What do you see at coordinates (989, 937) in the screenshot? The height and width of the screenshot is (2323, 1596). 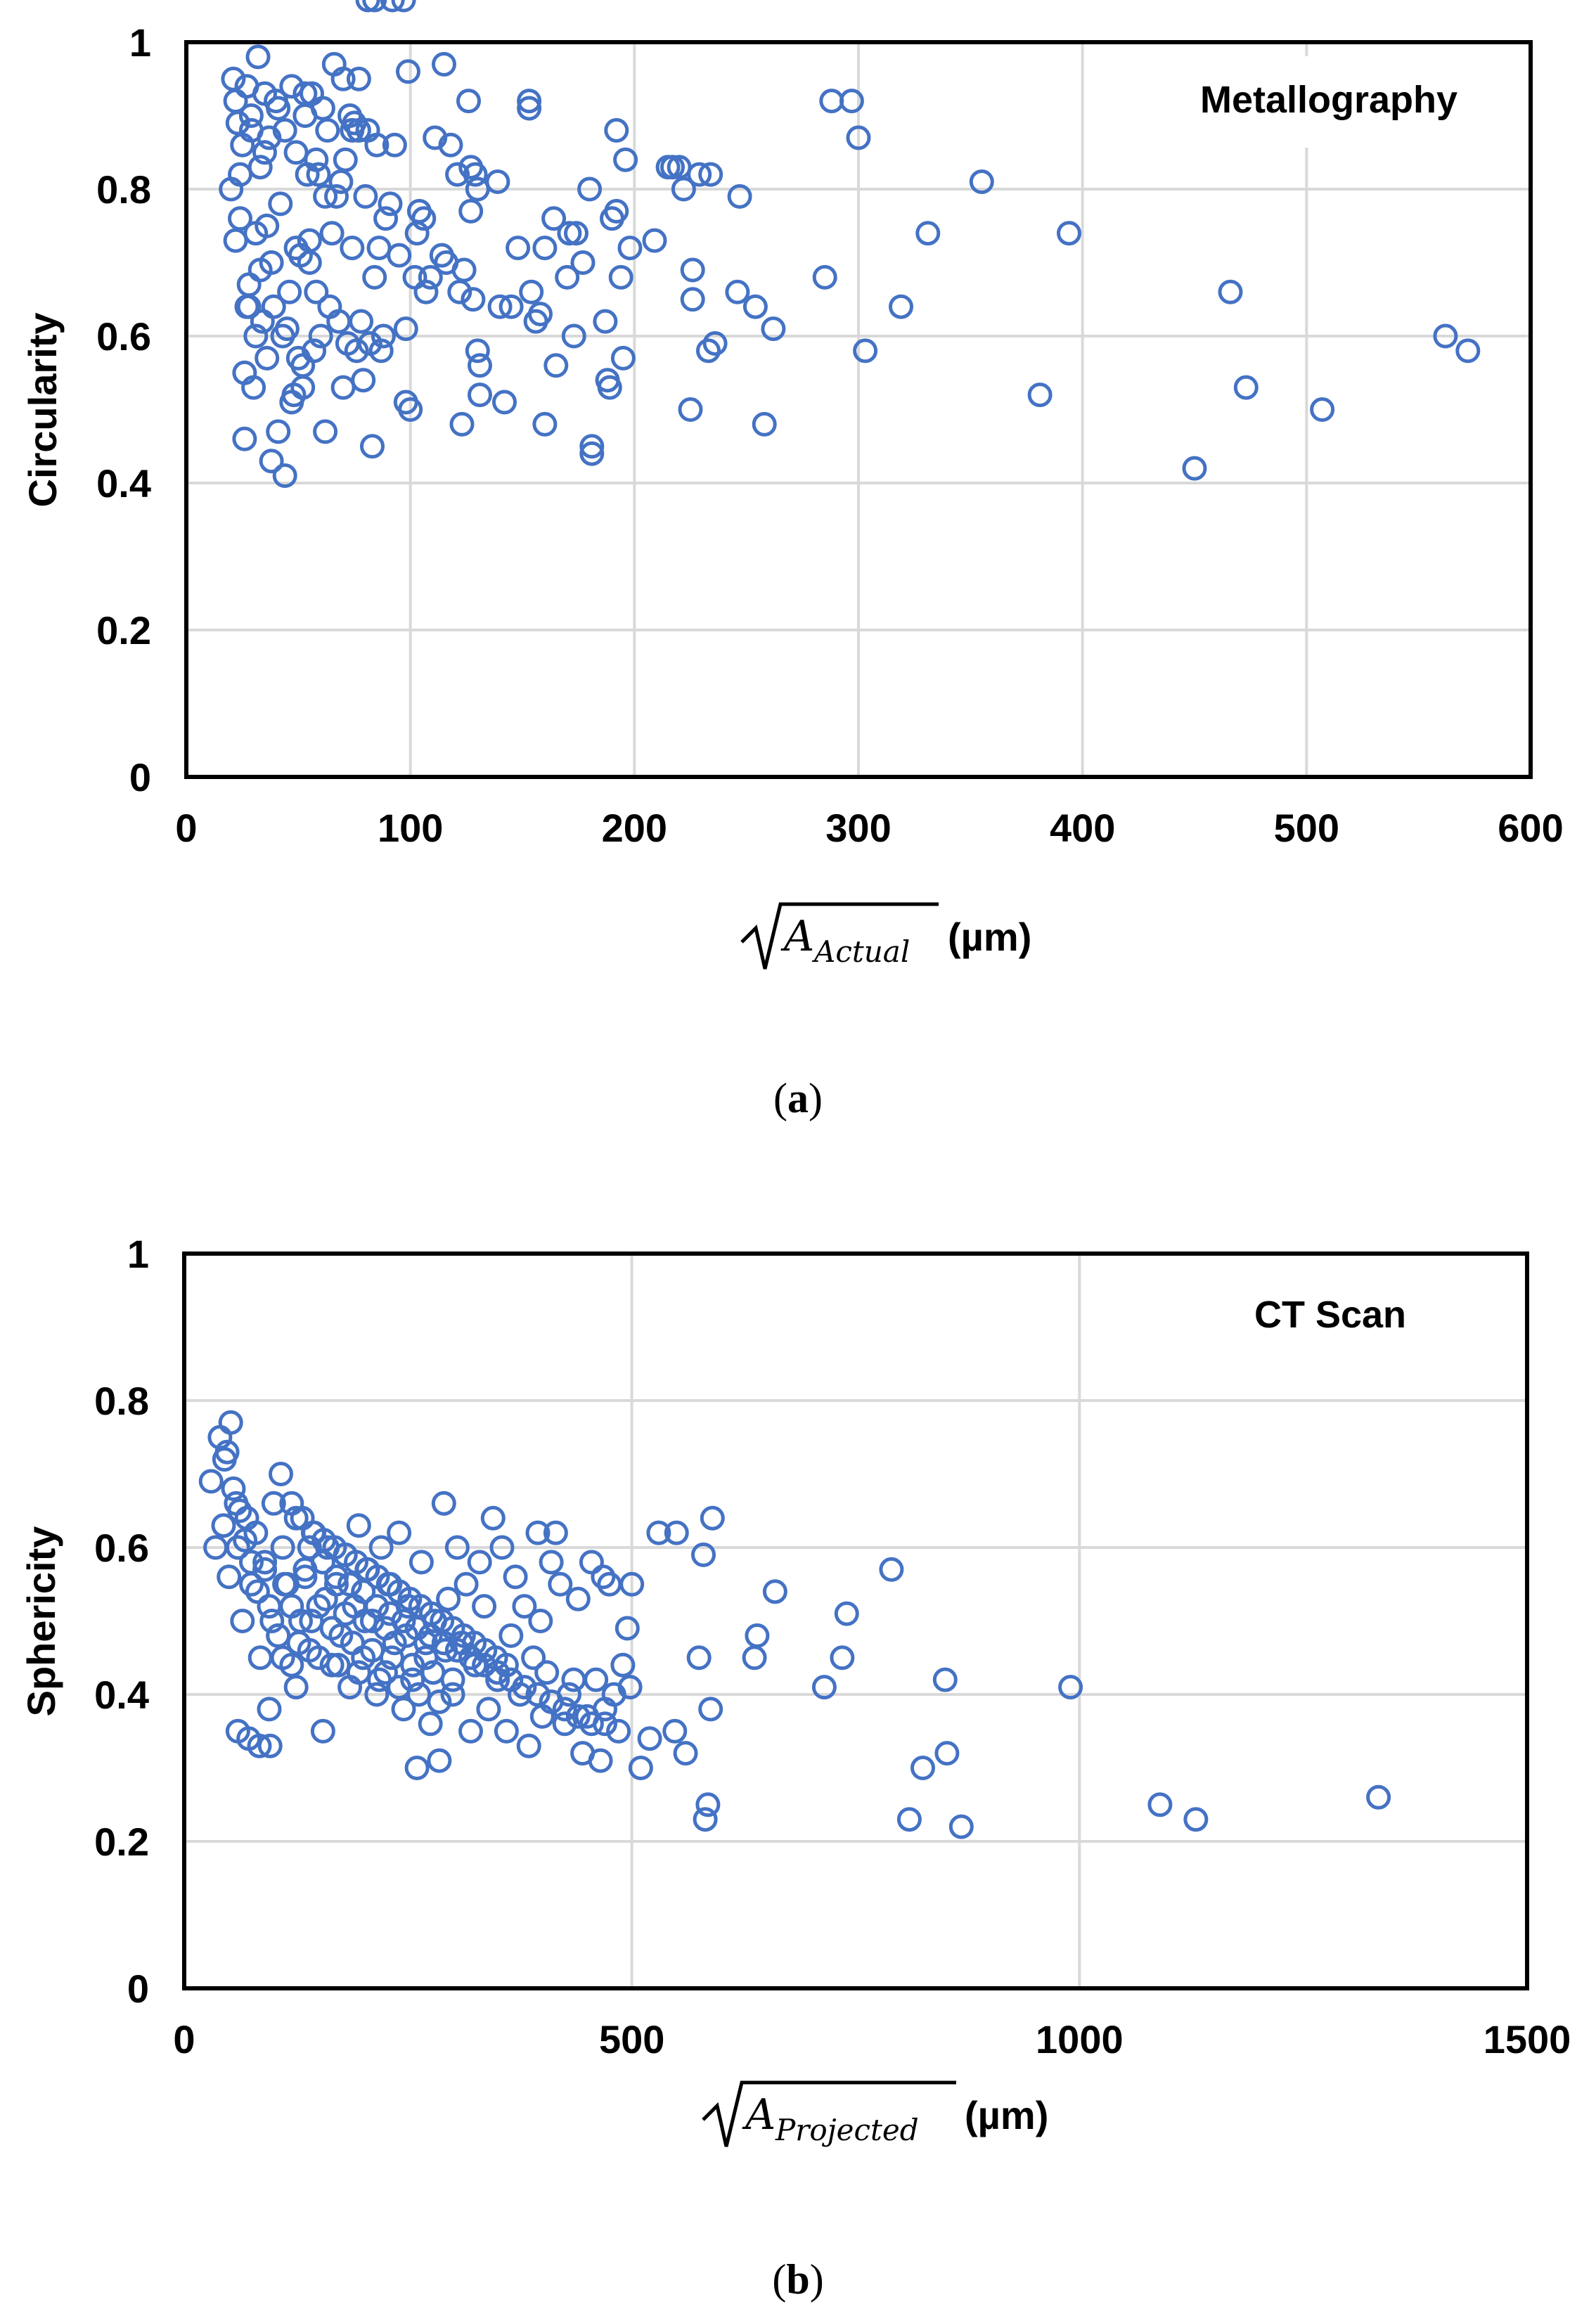 I see `x-axis-unit-a: (µm)` at bounding box center [989, 937].